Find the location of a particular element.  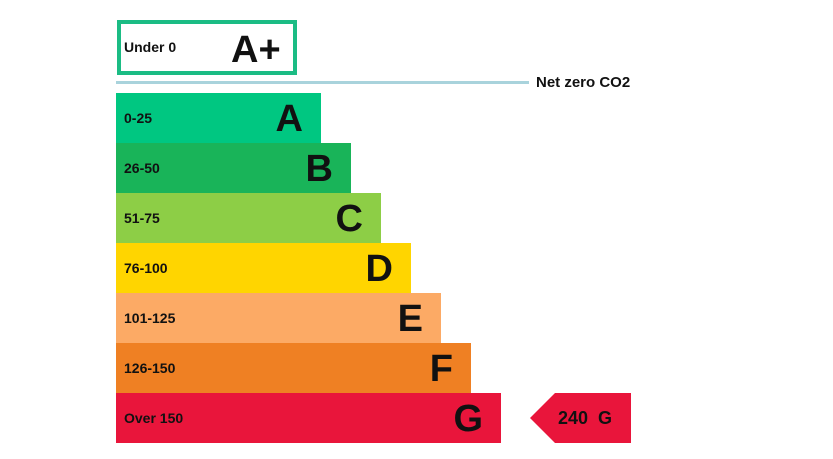

band-letter-c: C is located at coordinates (349, 219).